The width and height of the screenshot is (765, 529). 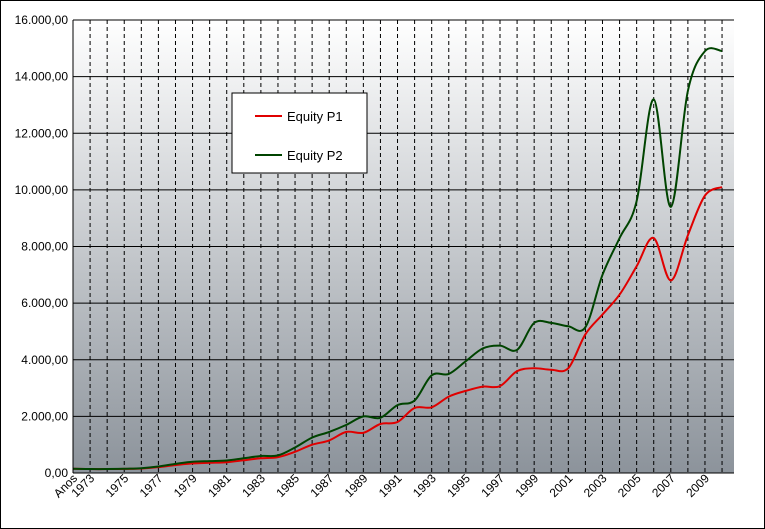 I want to click on y-tick-label: 8.000,00, so click(x=44, y=247).